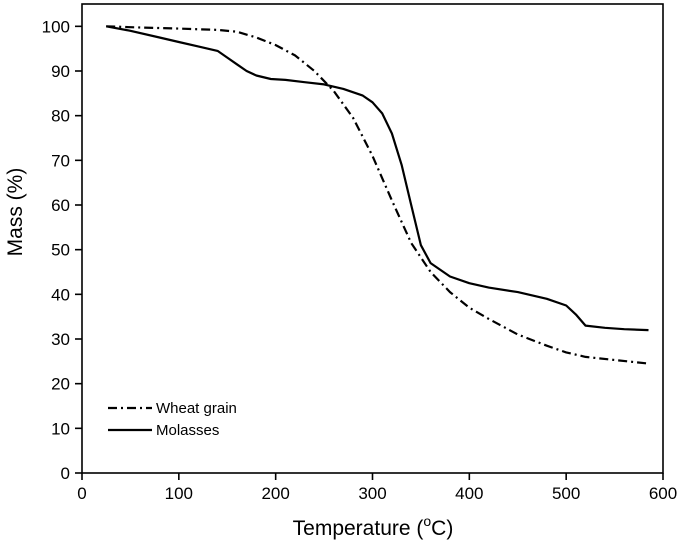 The height and width of the screenshot is (545, 685). I want to click on x-axis-title-degree: o, so click(427, 521).